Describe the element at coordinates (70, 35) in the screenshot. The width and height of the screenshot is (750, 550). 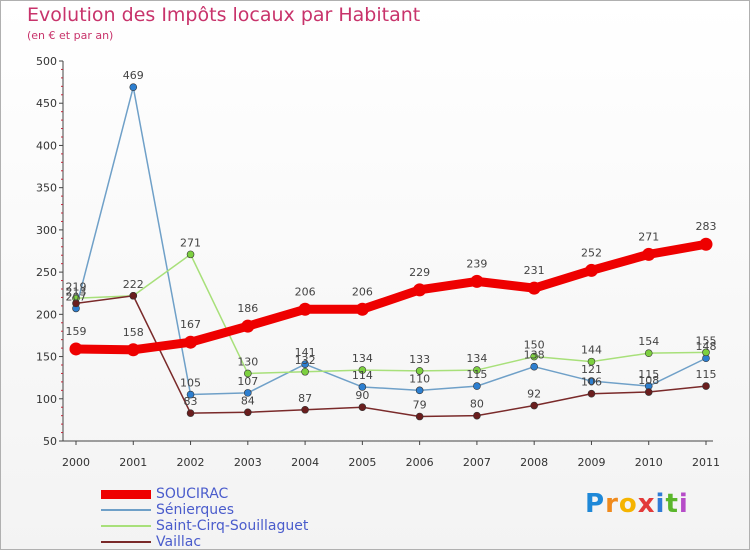
I see `chart-subtitle: (en € et par an)` at that location.